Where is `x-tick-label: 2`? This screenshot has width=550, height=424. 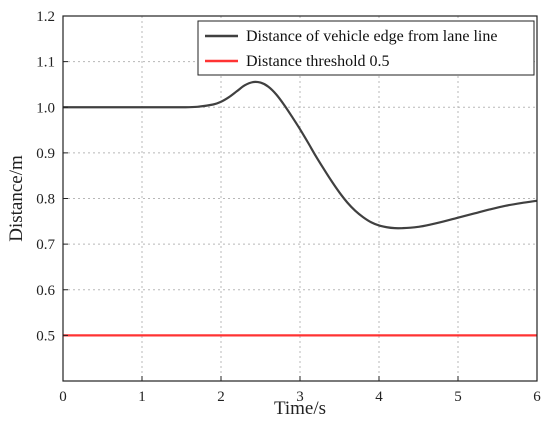
x-tick-label: 2 is located at coordinates (221, 397).